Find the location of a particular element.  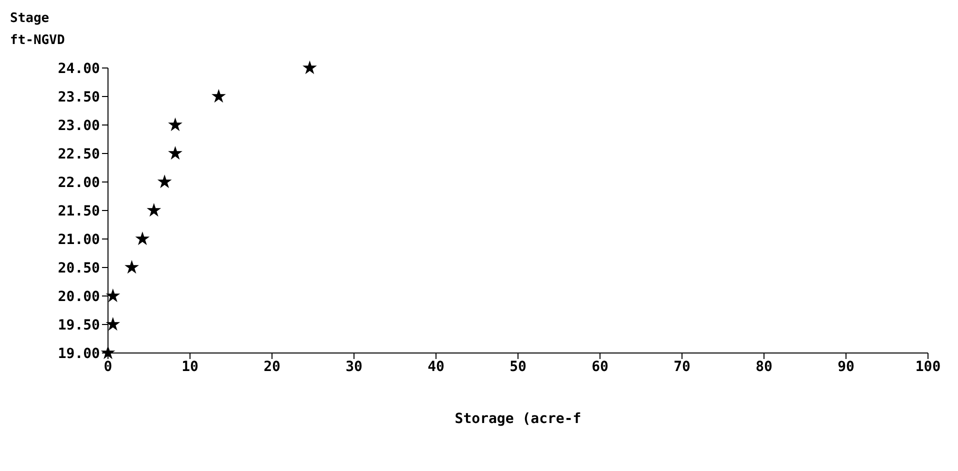

x-tick-label: 100 is located at coordinates (928, 366).